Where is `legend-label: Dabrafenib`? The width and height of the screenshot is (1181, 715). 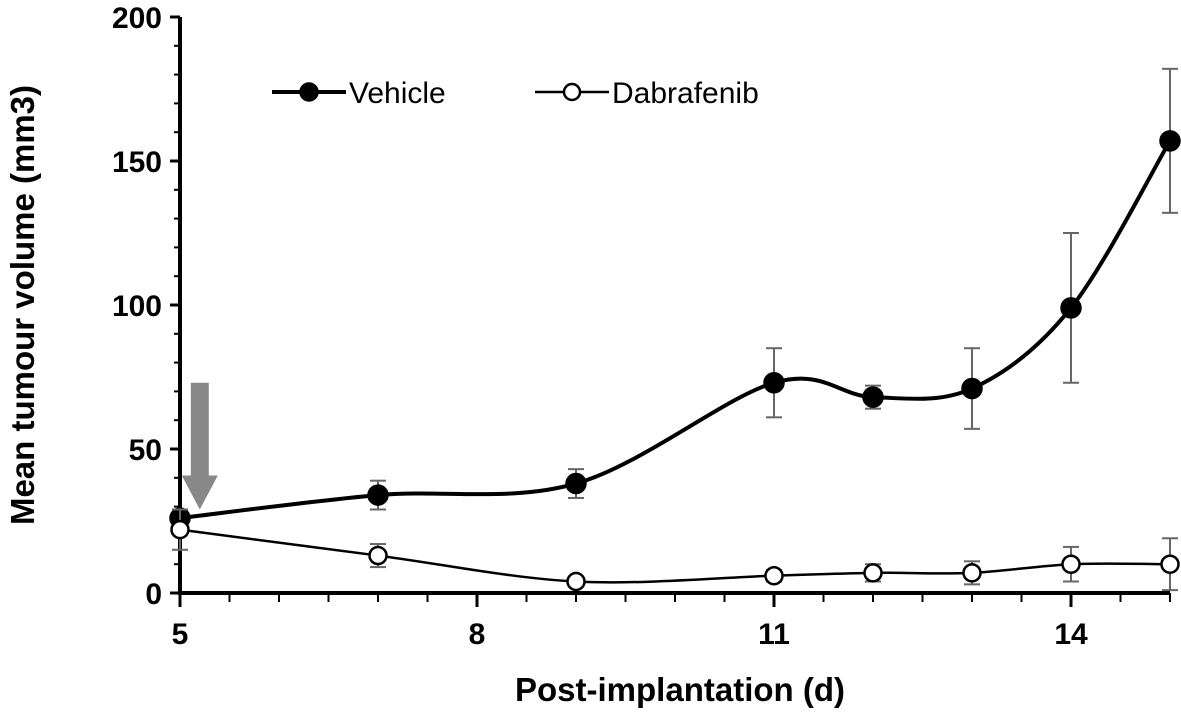
legend-label: Dabrafenib is located at coordinates (685, 93).